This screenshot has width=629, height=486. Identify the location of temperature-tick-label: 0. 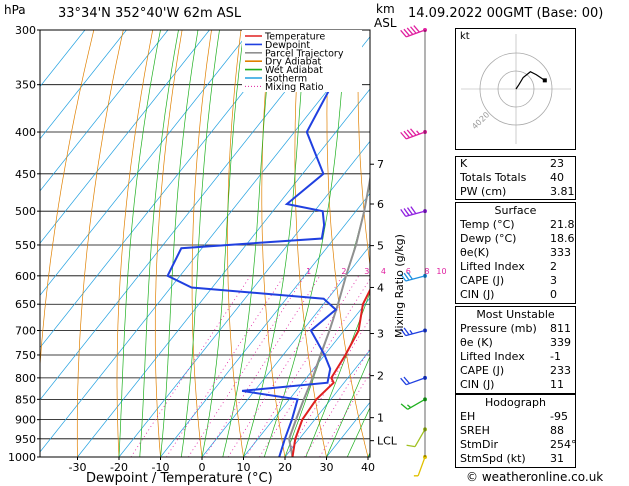
(202, 467).